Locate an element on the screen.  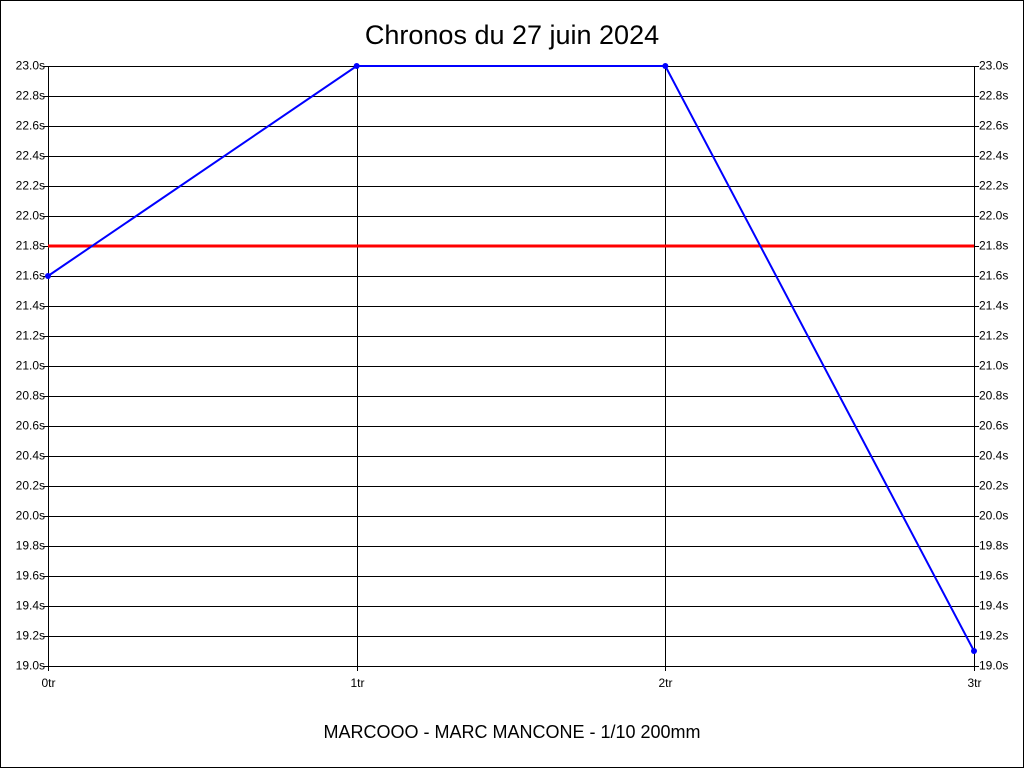
y2-tick-label: 22.8s is located at coordinates (993, 96).